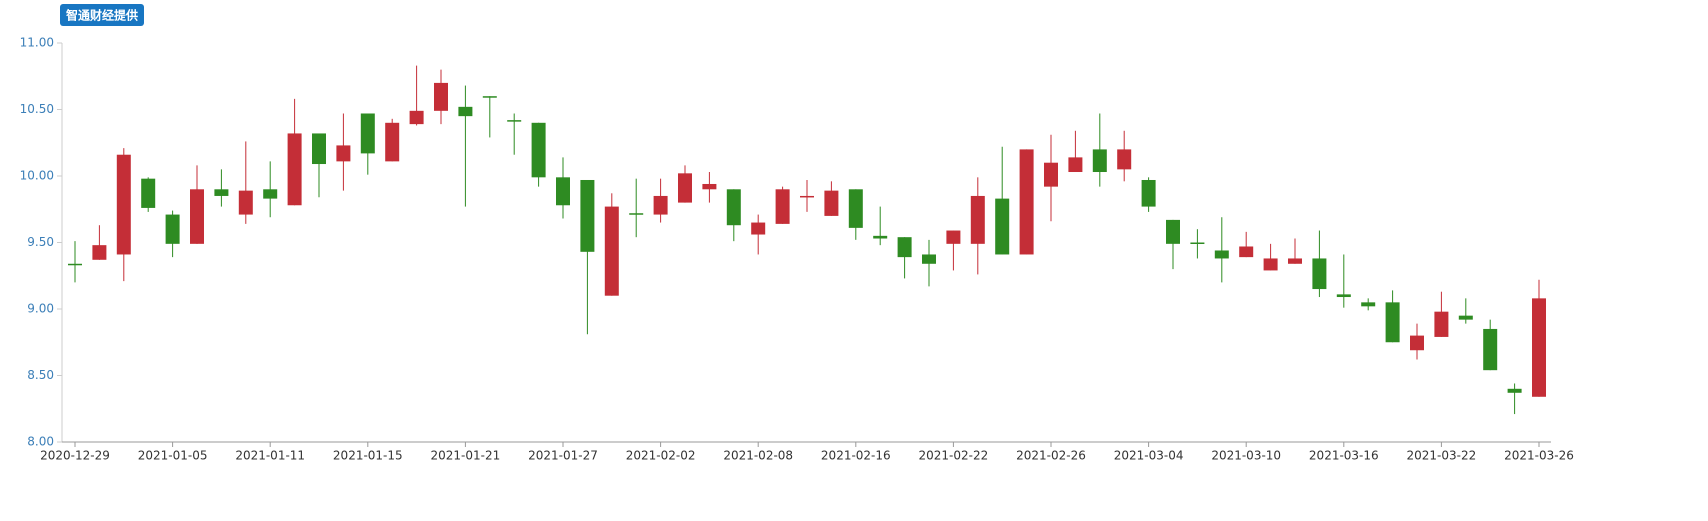 This screenshot has height=521, width=1708. Describe the element at coordinates (37, 43) in the screenshot. I see `y-tick-label: 11.00` at that location.